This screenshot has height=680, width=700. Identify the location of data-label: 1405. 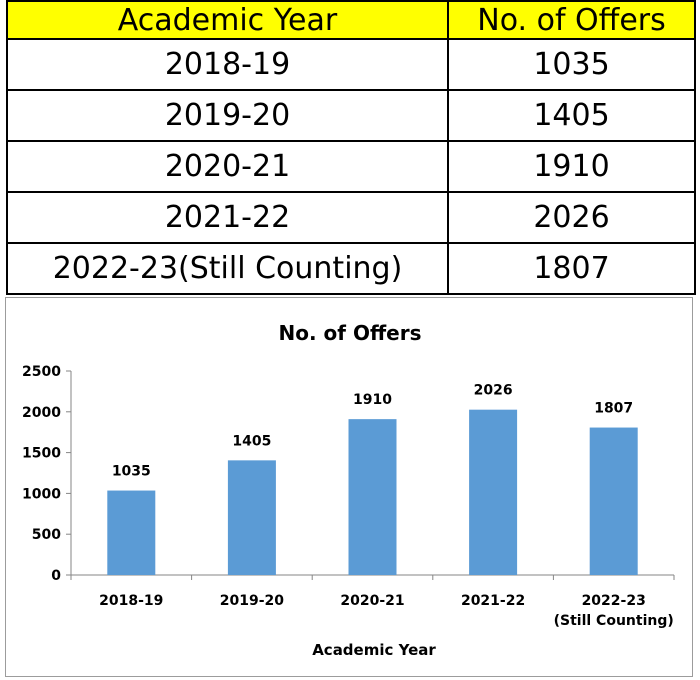
(251, 441).